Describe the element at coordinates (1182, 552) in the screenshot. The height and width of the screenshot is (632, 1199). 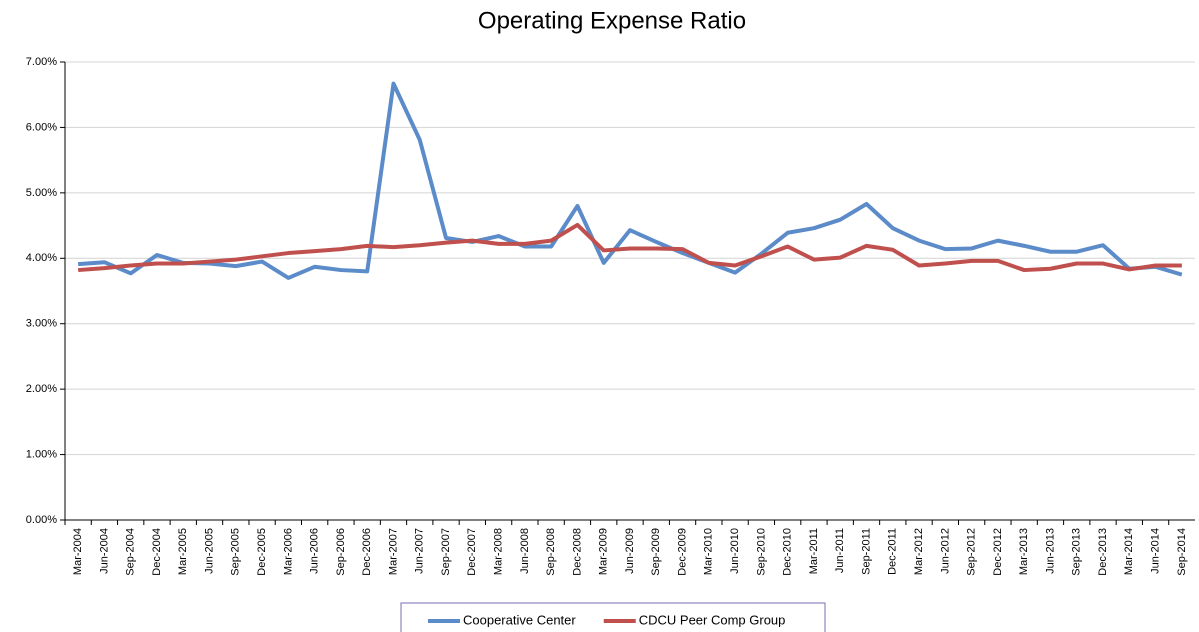
I see `x-tick-label: Sep-2014` at that location.